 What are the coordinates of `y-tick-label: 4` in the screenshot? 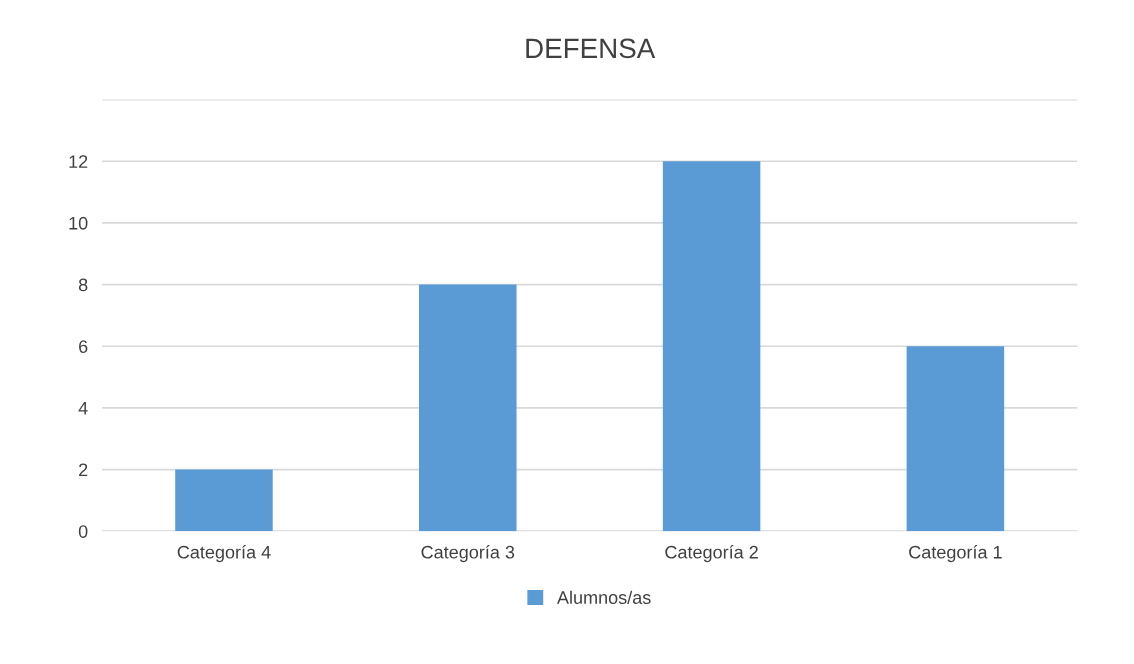 It's located at (83, 408).